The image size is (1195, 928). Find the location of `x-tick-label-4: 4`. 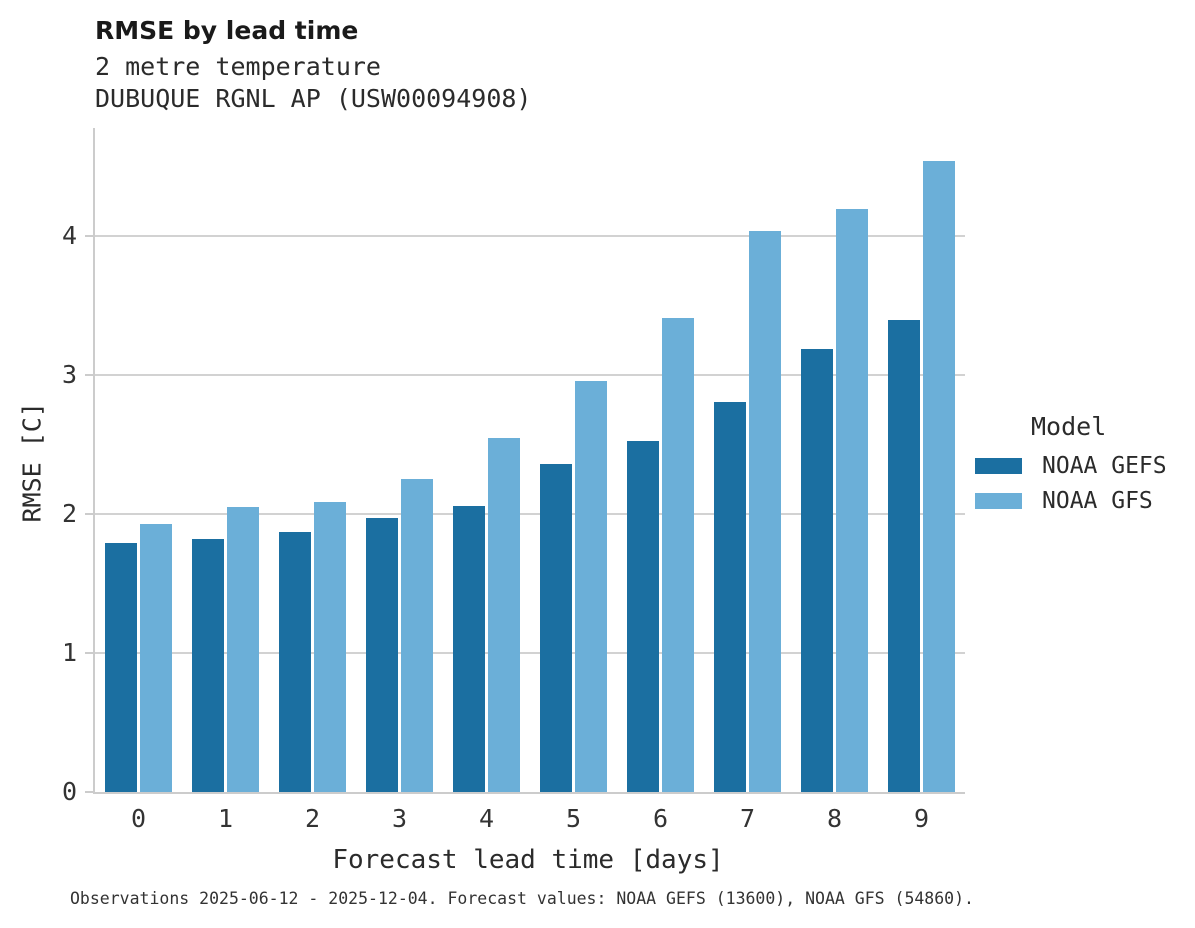

x-tick-label-4: 4 is located at coordinates (486, 818).